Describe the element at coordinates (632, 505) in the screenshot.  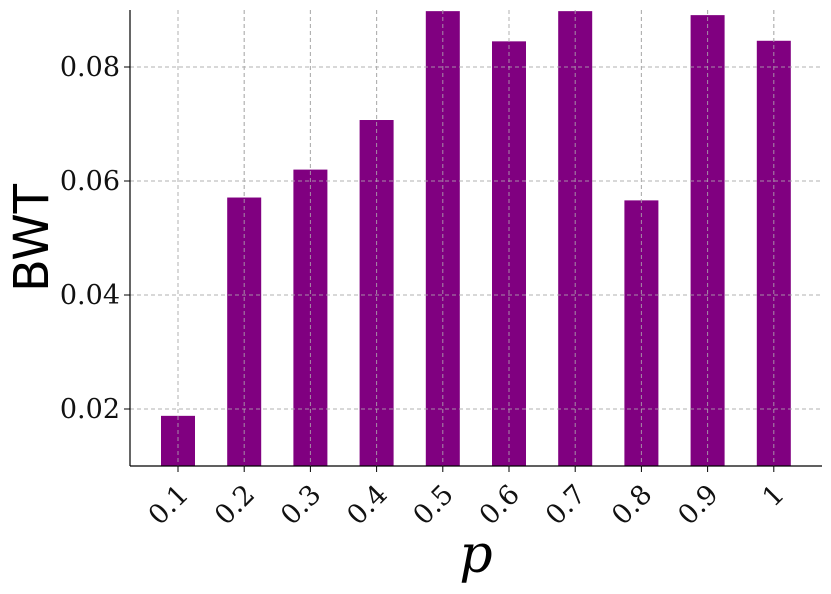
I see `x-tick-label: 0.8` at that location.